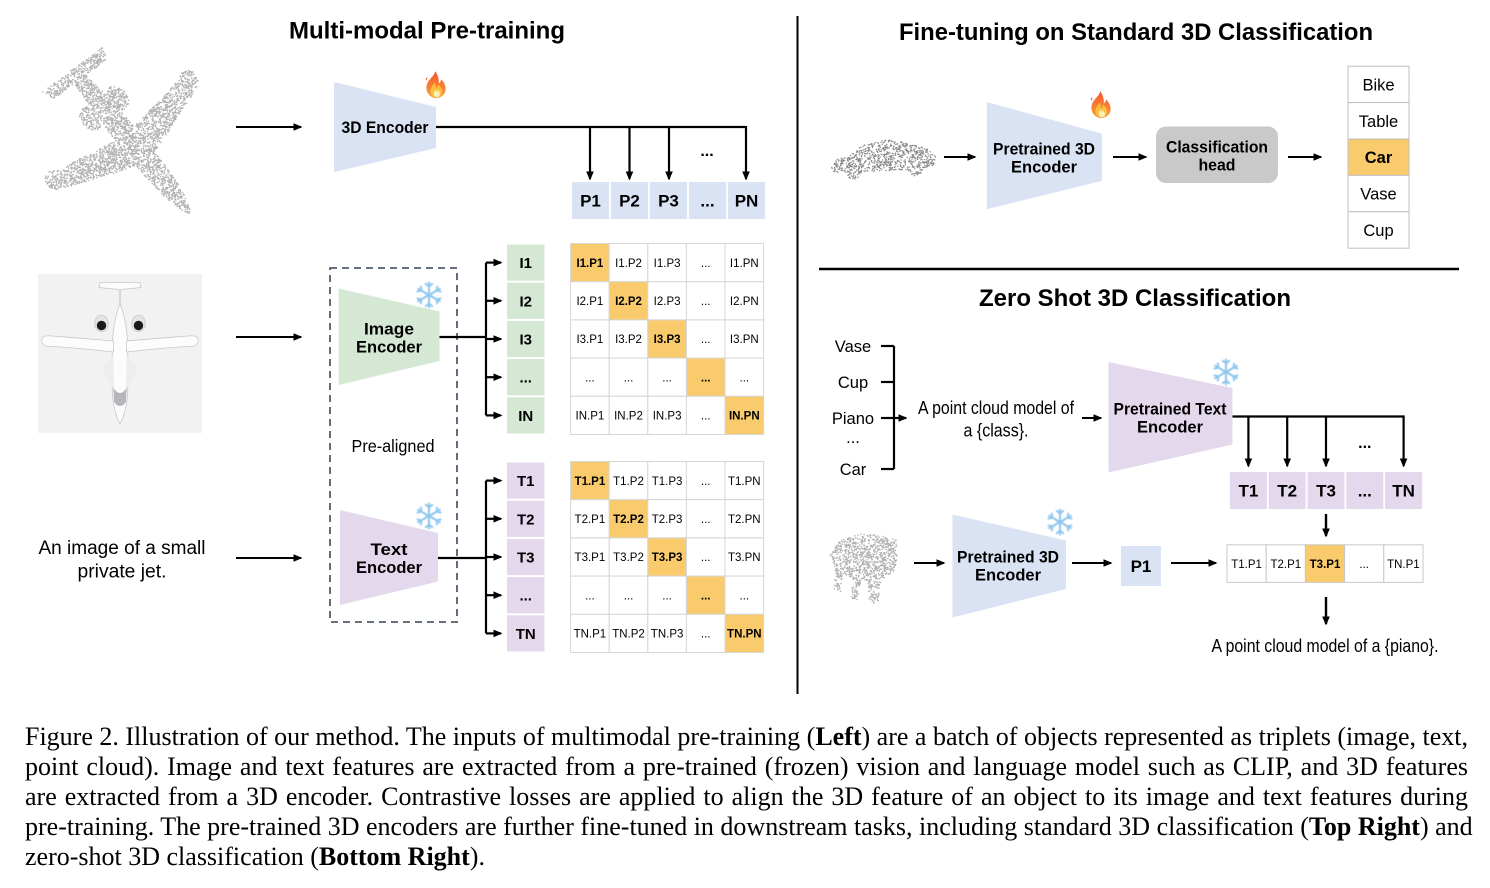 The image size is (1490, 888). Describe the element at coordinates (667, 520) in the screenshot. I see `svg-text: T2.P3` at that location.